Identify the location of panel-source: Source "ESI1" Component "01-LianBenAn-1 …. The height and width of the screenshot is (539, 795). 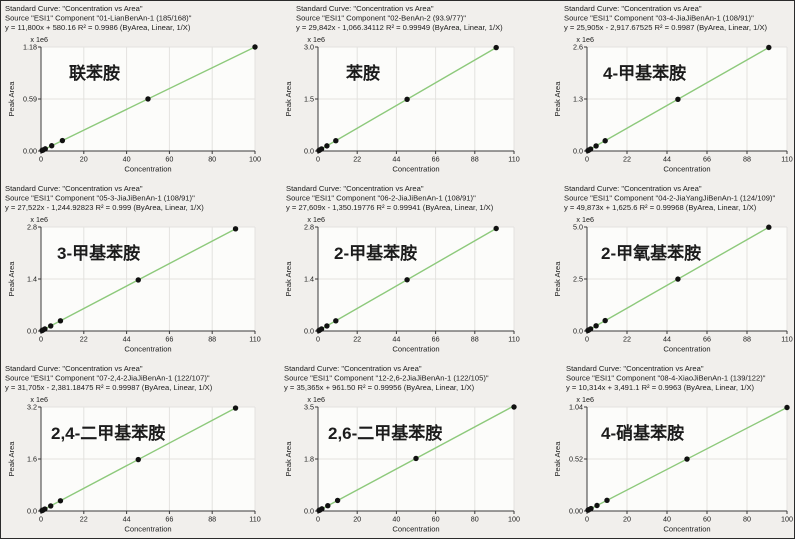
(98, 18).